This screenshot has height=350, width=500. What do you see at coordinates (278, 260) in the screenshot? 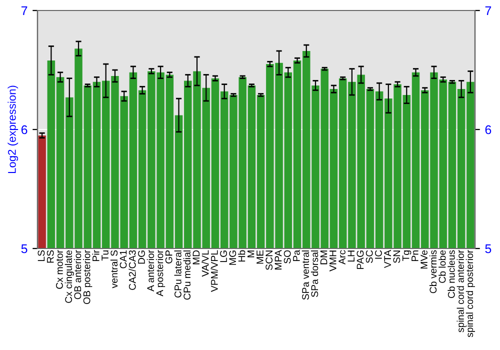
I see `x-tick-label: MPA` at bounding box center [278, 260].